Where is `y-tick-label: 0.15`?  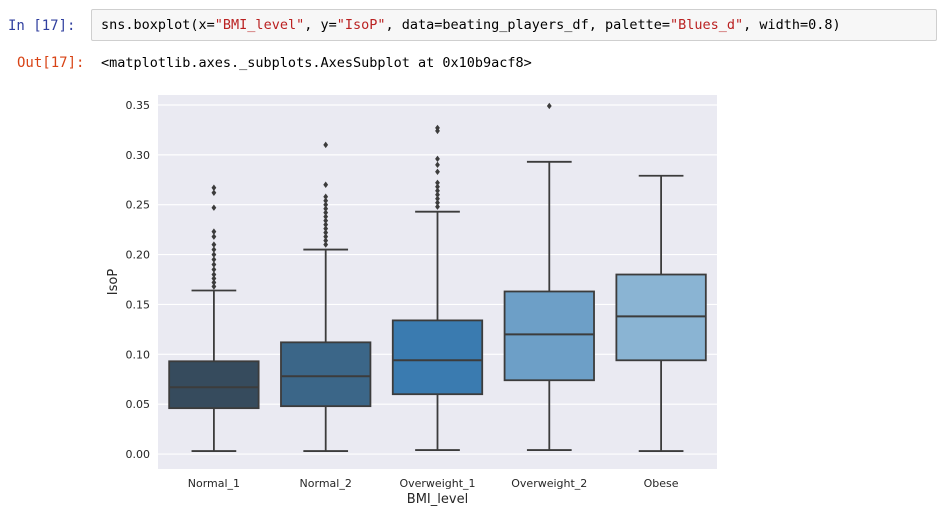
y-tick-label: 0.15 is located at coordinates (138, 304).